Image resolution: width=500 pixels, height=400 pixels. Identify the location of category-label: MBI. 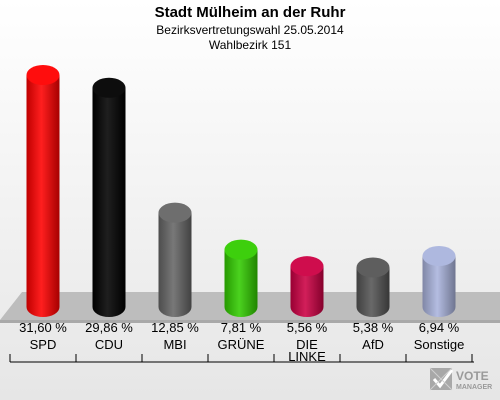
(174, 344).